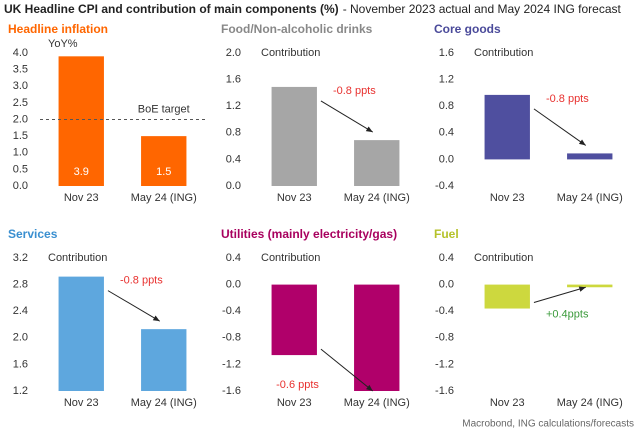 The height and width of the screenshot is (435, 640). What do you see at coordinates (20, 70) in the screenshot?
I see `y-tick-label: 3.5` at bounding box center [20, 70].